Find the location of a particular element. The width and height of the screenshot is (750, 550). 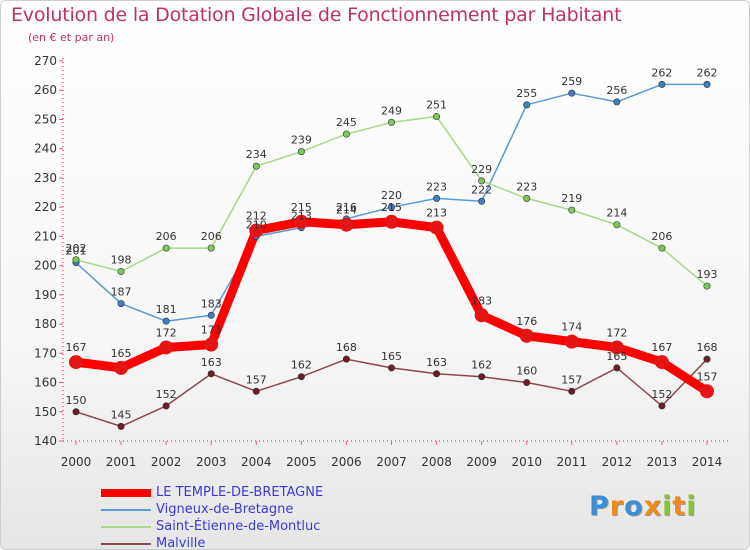

y-tick-label: 270 is located at coordinates (45, 61).